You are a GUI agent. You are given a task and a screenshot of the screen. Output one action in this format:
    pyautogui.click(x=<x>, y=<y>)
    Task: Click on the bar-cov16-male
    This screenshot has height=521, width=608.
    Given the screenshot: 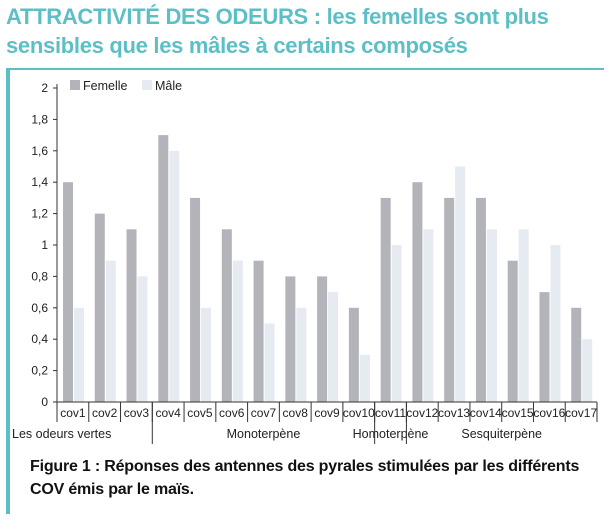 What is the action you would take?
    pyautogui.click(x=555, y=323)
    